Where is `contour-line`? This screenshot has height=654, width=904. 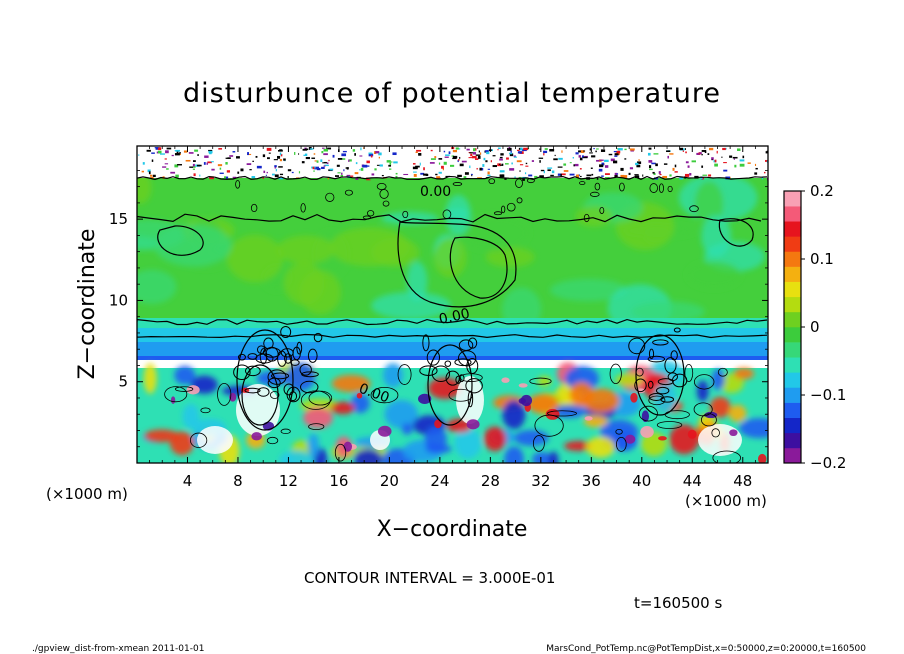
contour-line is located at coordinates (452, 322).